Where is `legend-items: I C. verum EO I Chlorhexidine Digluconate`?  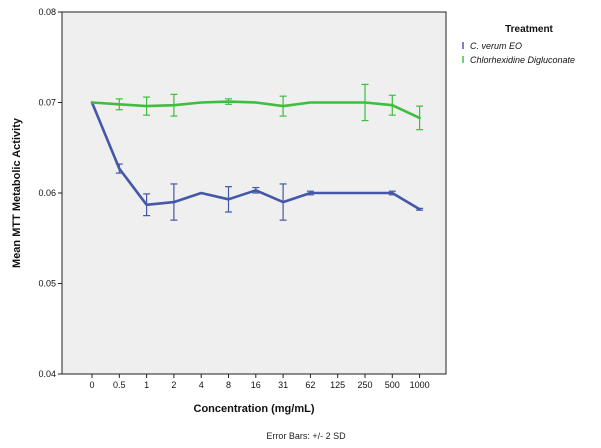
legend-items: I C. verum EO I Chlorhexidine Digluconate is located at coordinates (518, 53).